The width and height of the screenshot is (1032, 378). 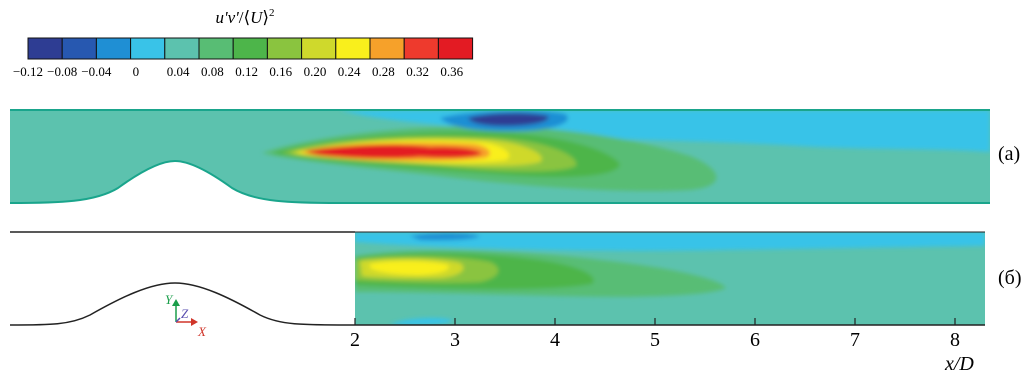 I want to click on panel-a-region-red, so click(x=394, y=151).